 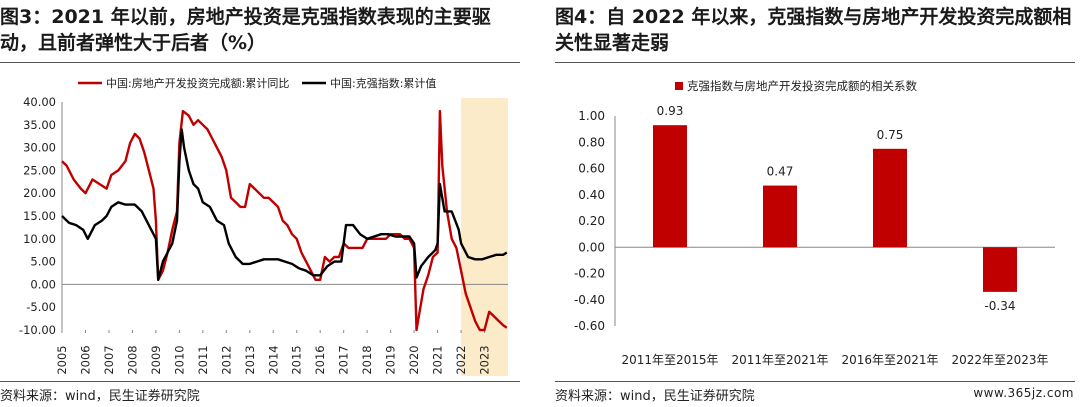 What do you see at coordinates (344, 359) in the screenshot?
I see `x-tick-label: 2017` at bounding box center [344, 359].